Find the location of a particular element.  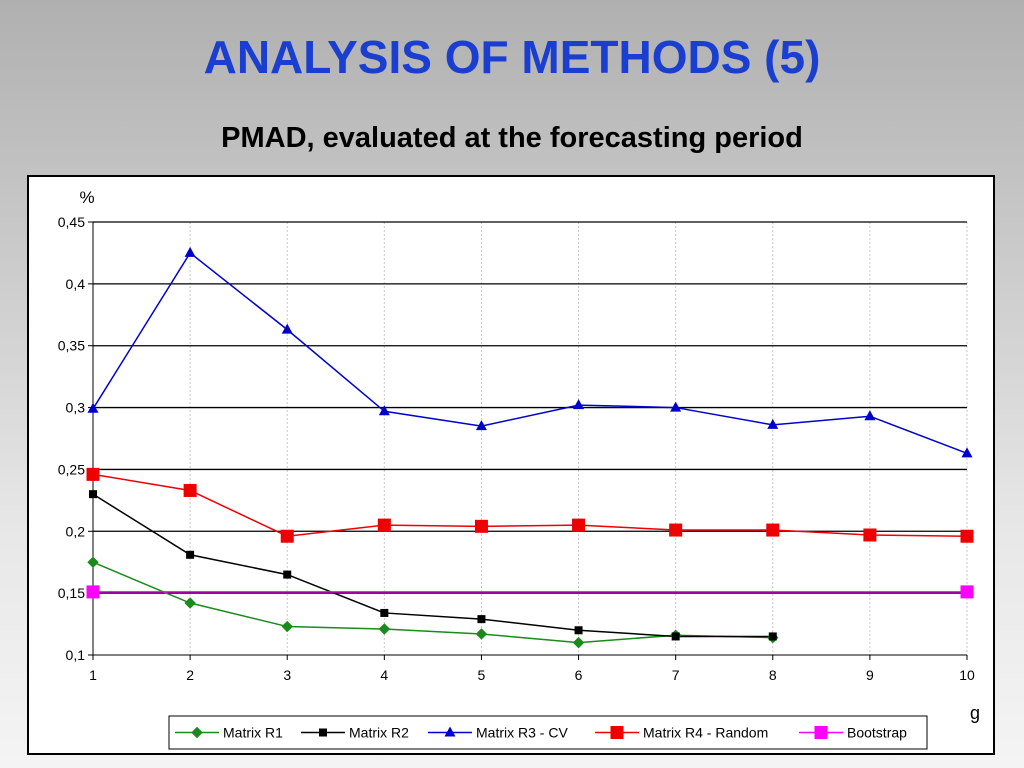

legend-marker-matrix-r2 is located at coordinates (323, 732).